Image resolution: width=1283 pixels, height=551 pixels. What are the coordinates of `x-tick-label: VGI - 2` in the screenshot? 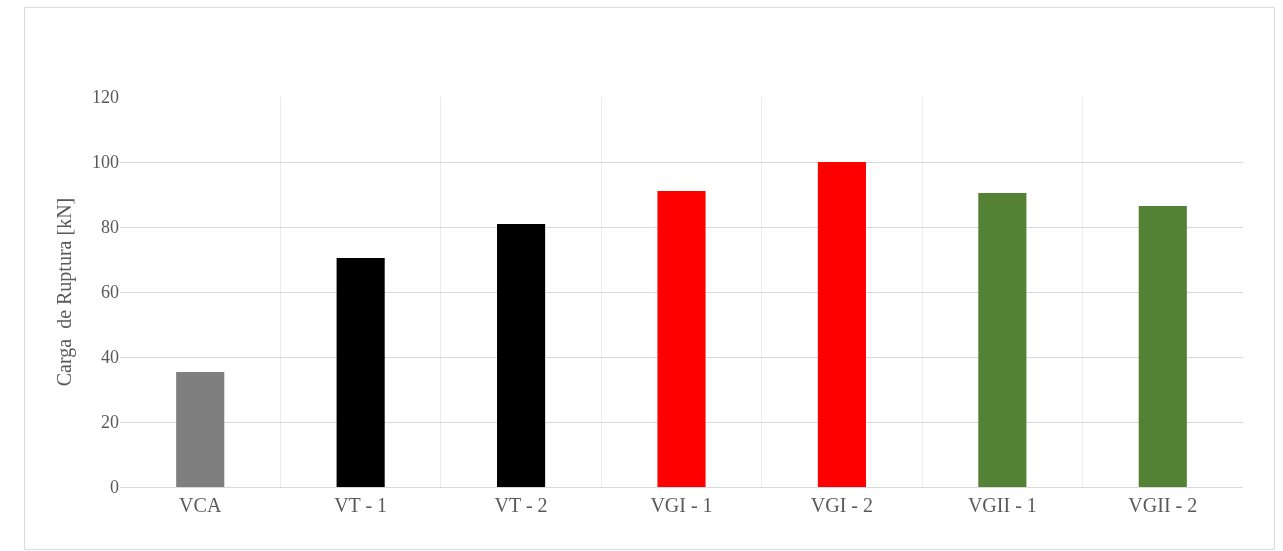 It's located at (842, 505).